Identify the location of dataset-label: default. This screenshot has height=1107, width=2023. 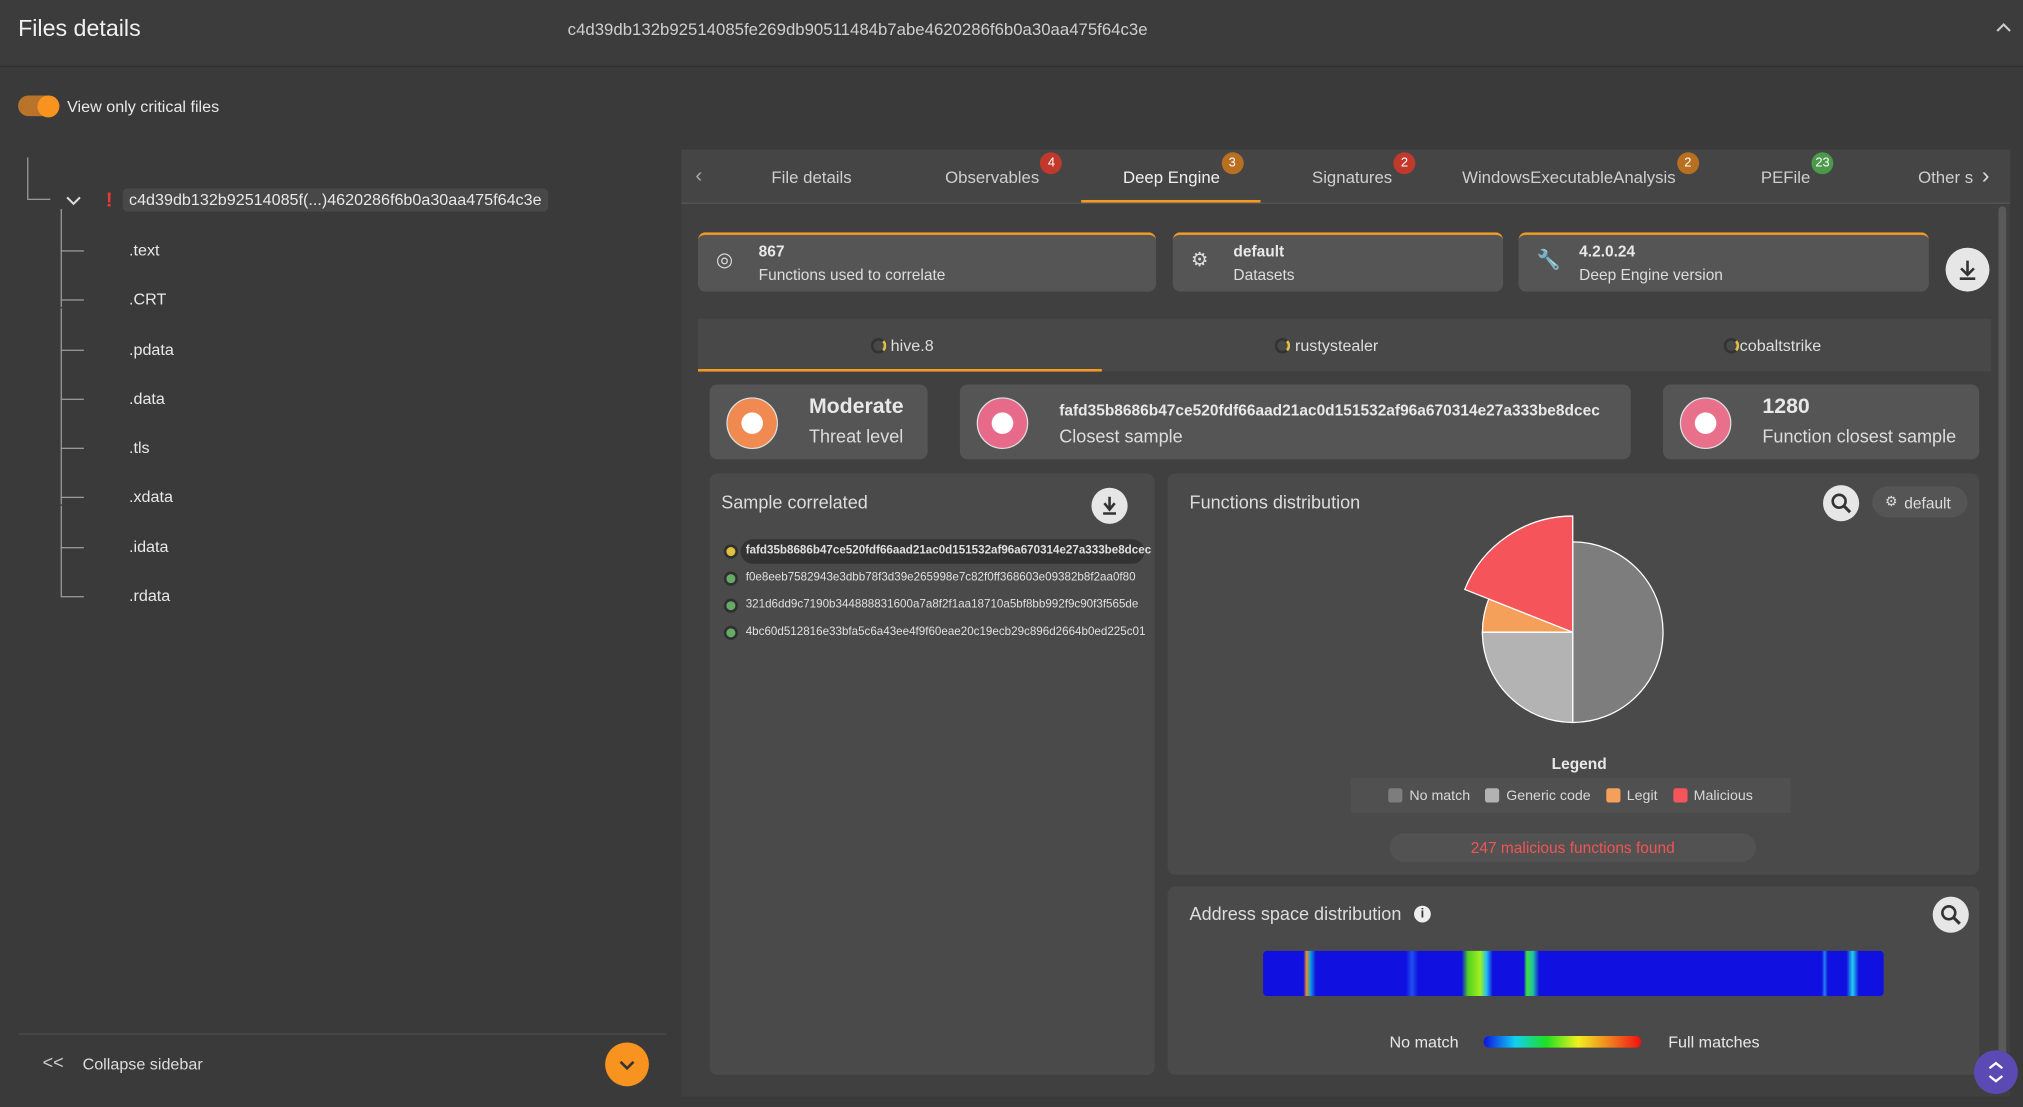
(1927, 503).